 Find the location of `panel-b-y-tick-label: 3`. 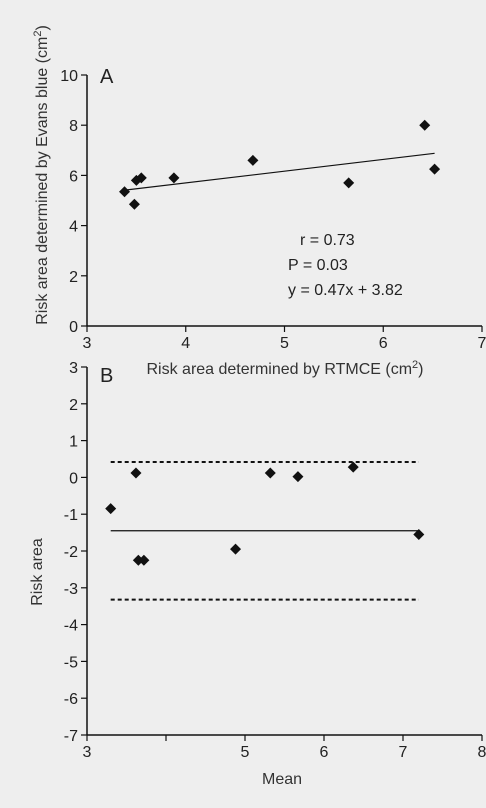

panel-b-y-tick-label: 3 is located at coordinates (73, 368).